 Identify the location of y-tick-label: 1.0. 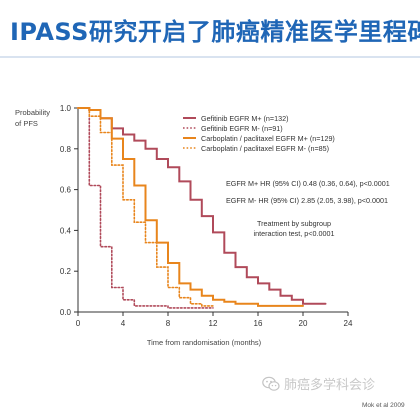
(66, 108).